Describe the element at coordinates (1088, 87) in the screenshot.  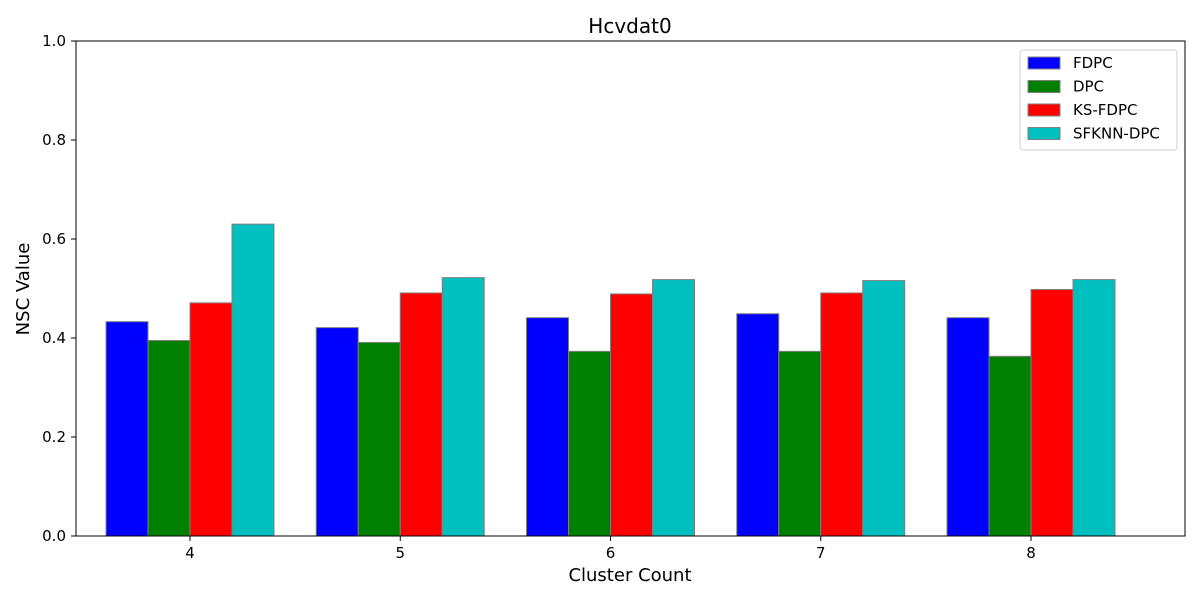
I see `legend-label-dpc: DPC` at that location.